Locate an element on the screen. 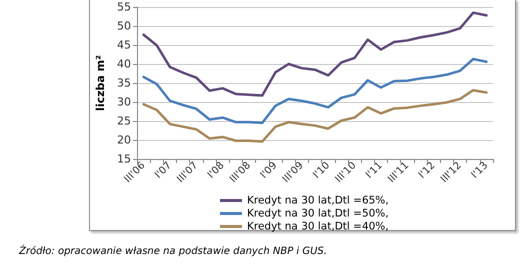 This screenshot has height=267, width=529. x-tick-label: I'09 is located at coordinates (269, 170).